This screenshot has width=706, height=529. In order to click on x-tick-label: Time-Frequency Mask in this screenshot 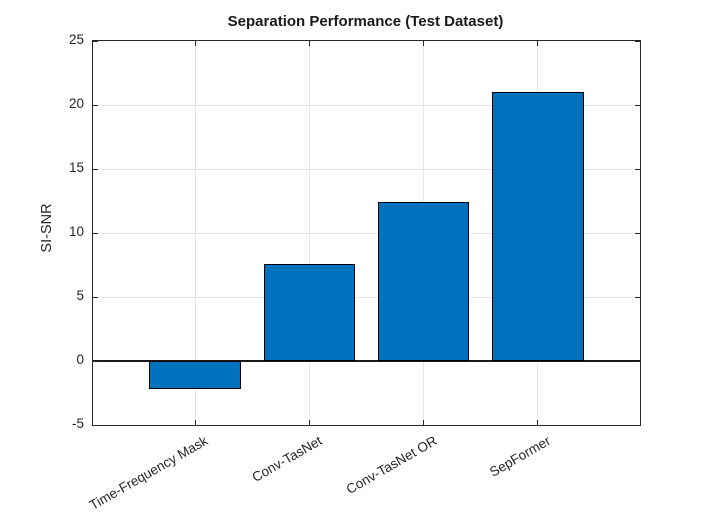, I will do `click(149, 473)`.